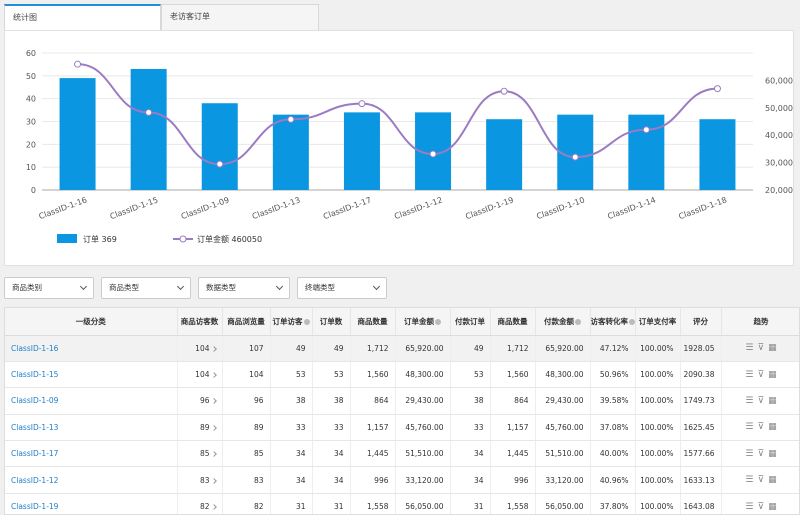 Image resolution: width=800 pixels, height=515 pixels. I want to click on column-header-label: 商品数量, so click(372, 321).